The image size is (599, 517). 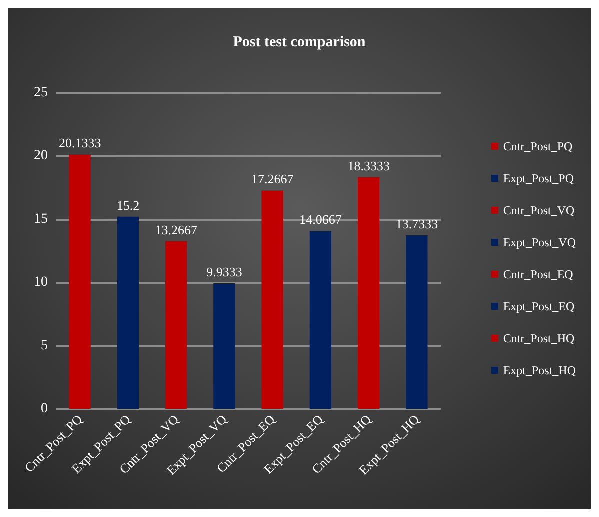 I want to click on legend-label: Cntr_Post_EQ, so click(x=538, y=275).